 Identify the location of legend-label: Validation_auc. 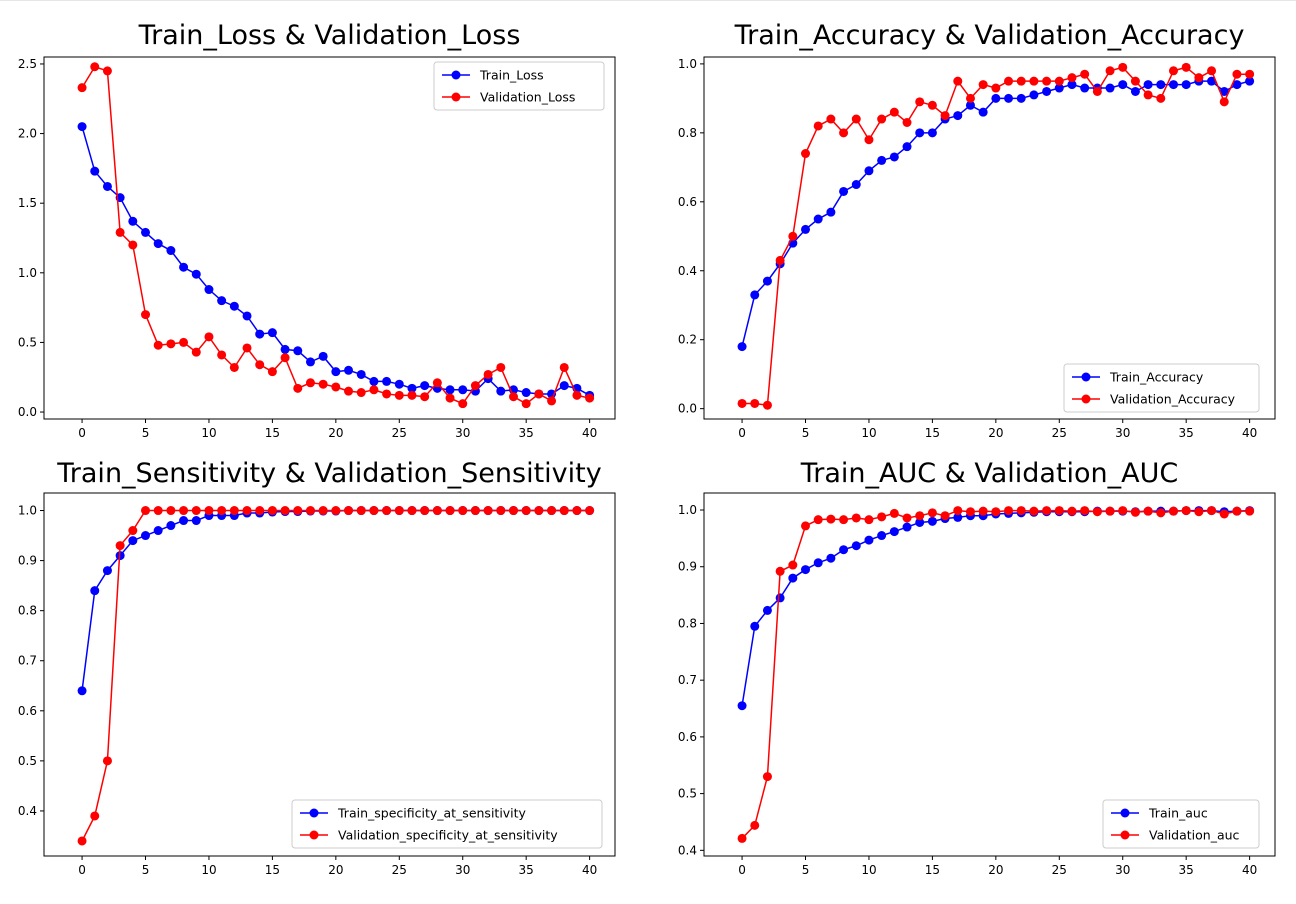
(1194, 835).